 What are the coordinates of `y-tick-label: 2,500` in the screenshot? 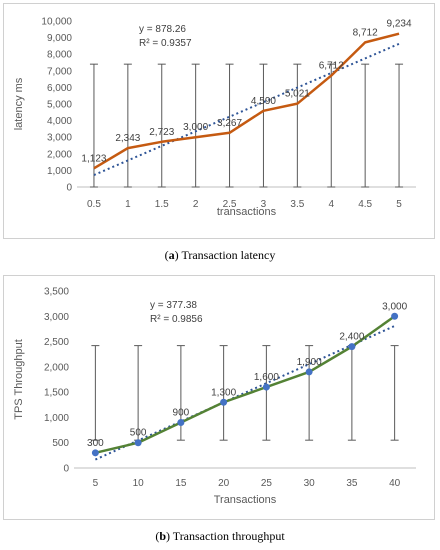 It's located at (56, 342).